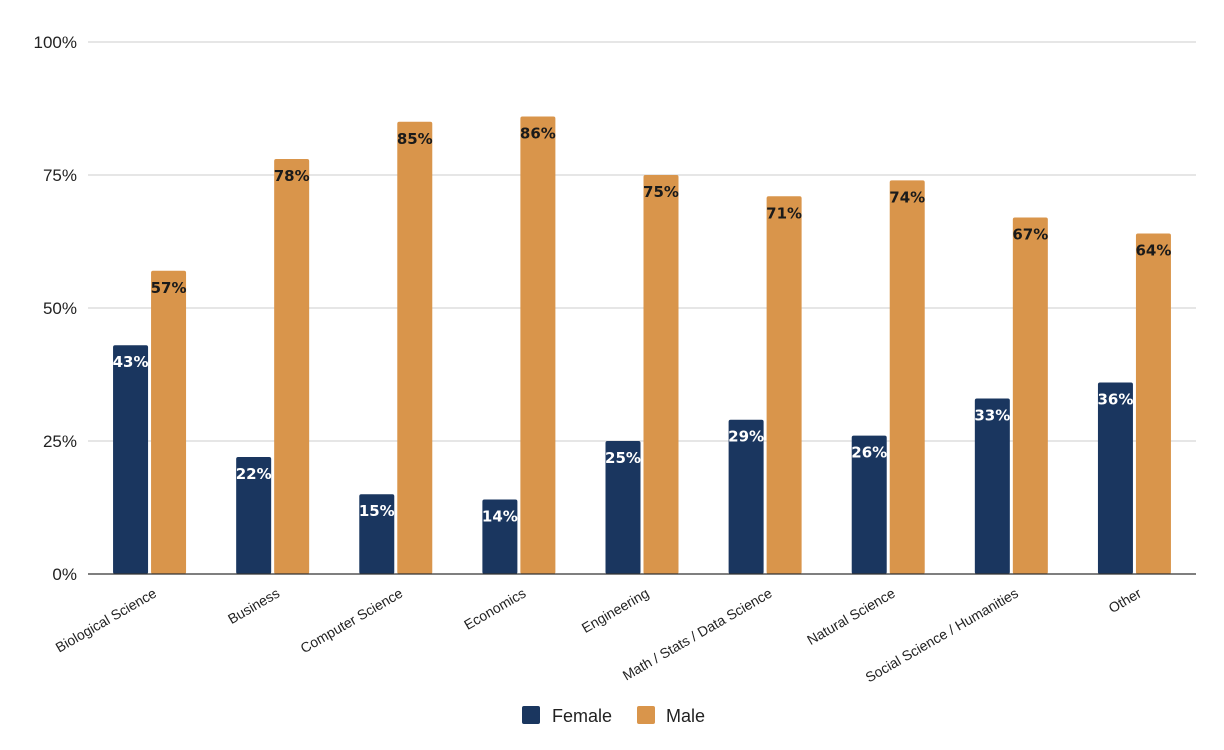 This screenshot has height=750, width=1224. What do you see at coordinates (60, 441) in the screenshot?
I see `y-tick-label: 25%` at bounding box center [60, 441].